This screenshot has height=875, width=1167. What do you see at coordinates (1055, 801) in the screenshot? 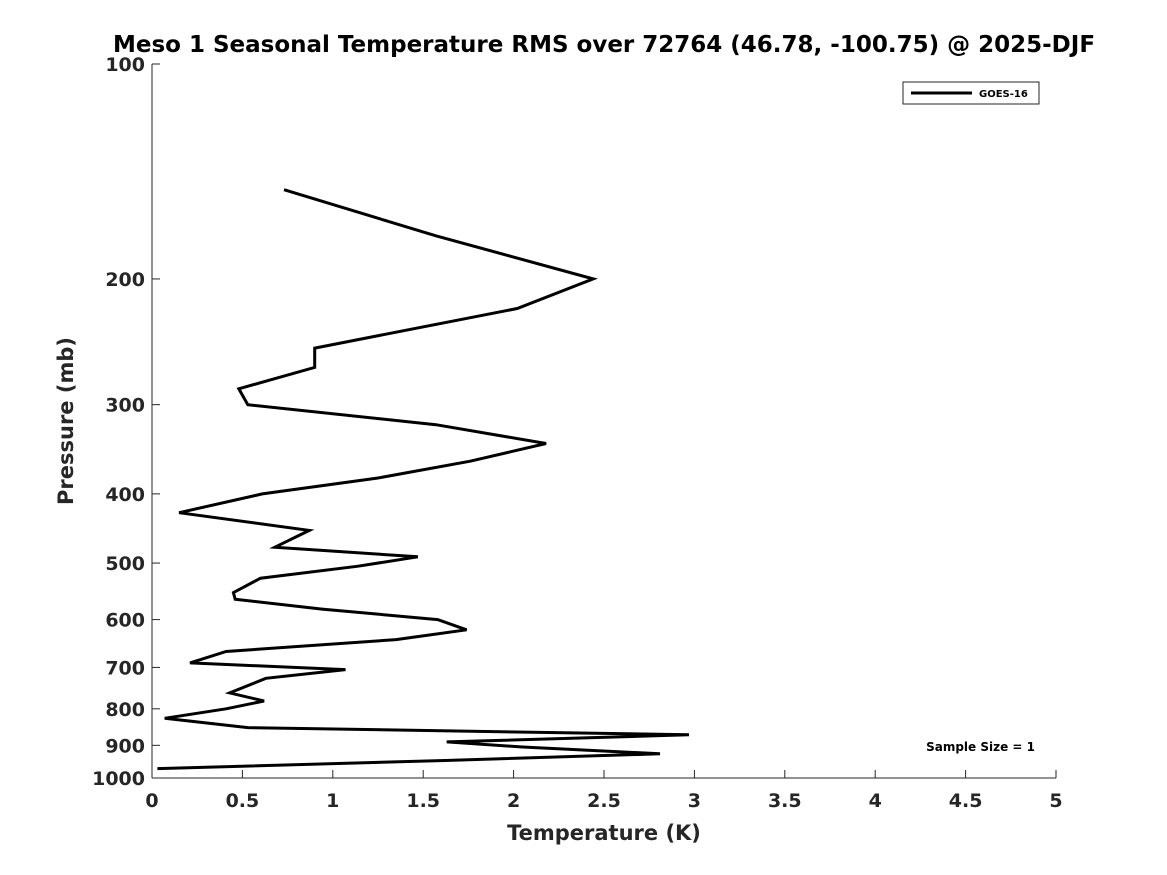
I see `x-tick-label: 5` at bounding box center [1055, 801].